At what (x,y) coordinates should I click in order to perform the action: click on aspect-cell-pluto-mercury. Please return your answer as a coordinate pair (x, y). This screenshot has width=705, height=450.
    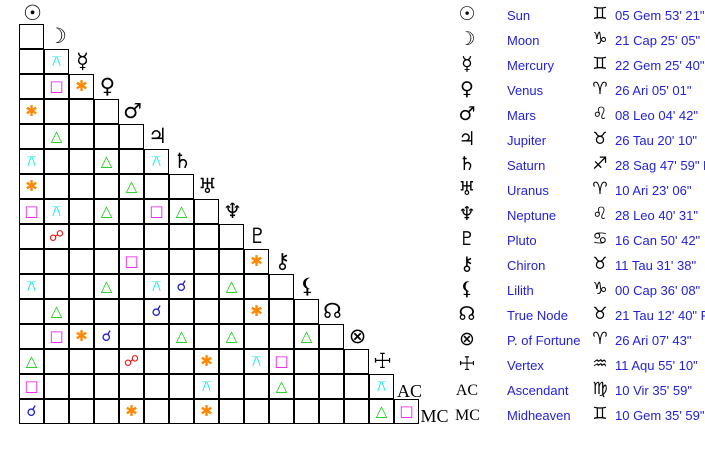
    Looking at the image, I should click on (81, 236).